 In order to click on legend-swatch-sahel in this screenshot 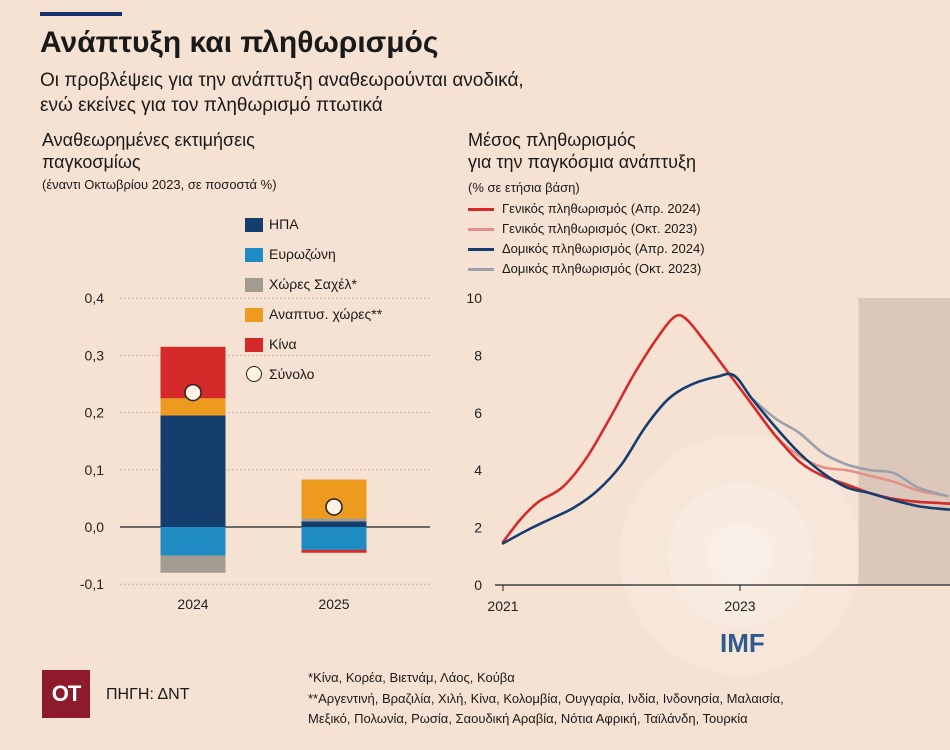, I will do `click(254, 285)`.